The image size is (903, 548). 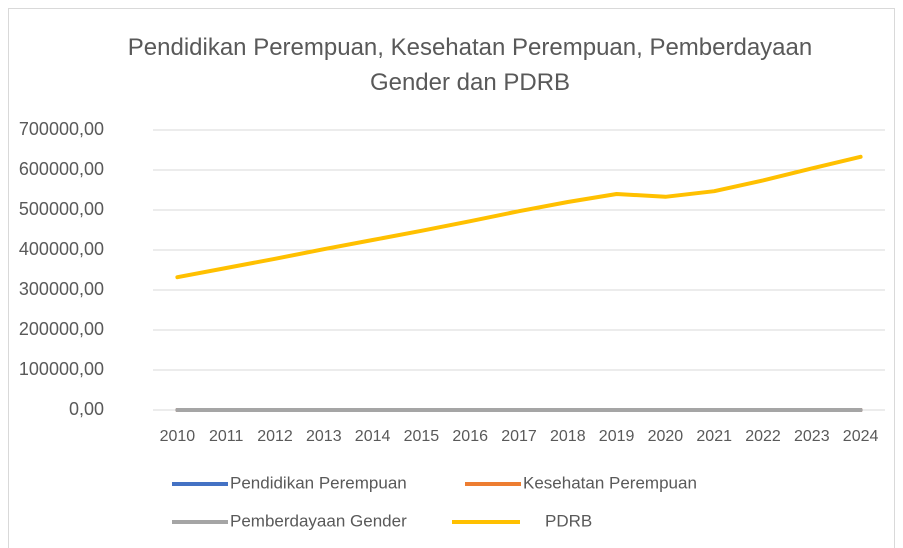 What do you see at coordinates (812, 436) in the screenshot?
I see `x-tick-label: 2023` at bounding box center [812, 436].